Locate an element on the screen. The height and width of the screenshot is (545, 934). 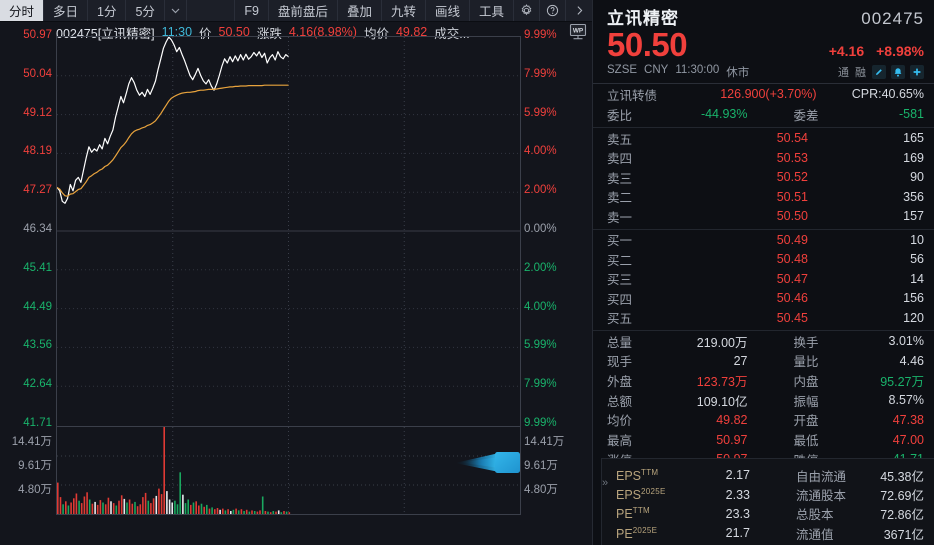
fundamental-value-2: 45.38亿 is located at coordinates (902, 476).